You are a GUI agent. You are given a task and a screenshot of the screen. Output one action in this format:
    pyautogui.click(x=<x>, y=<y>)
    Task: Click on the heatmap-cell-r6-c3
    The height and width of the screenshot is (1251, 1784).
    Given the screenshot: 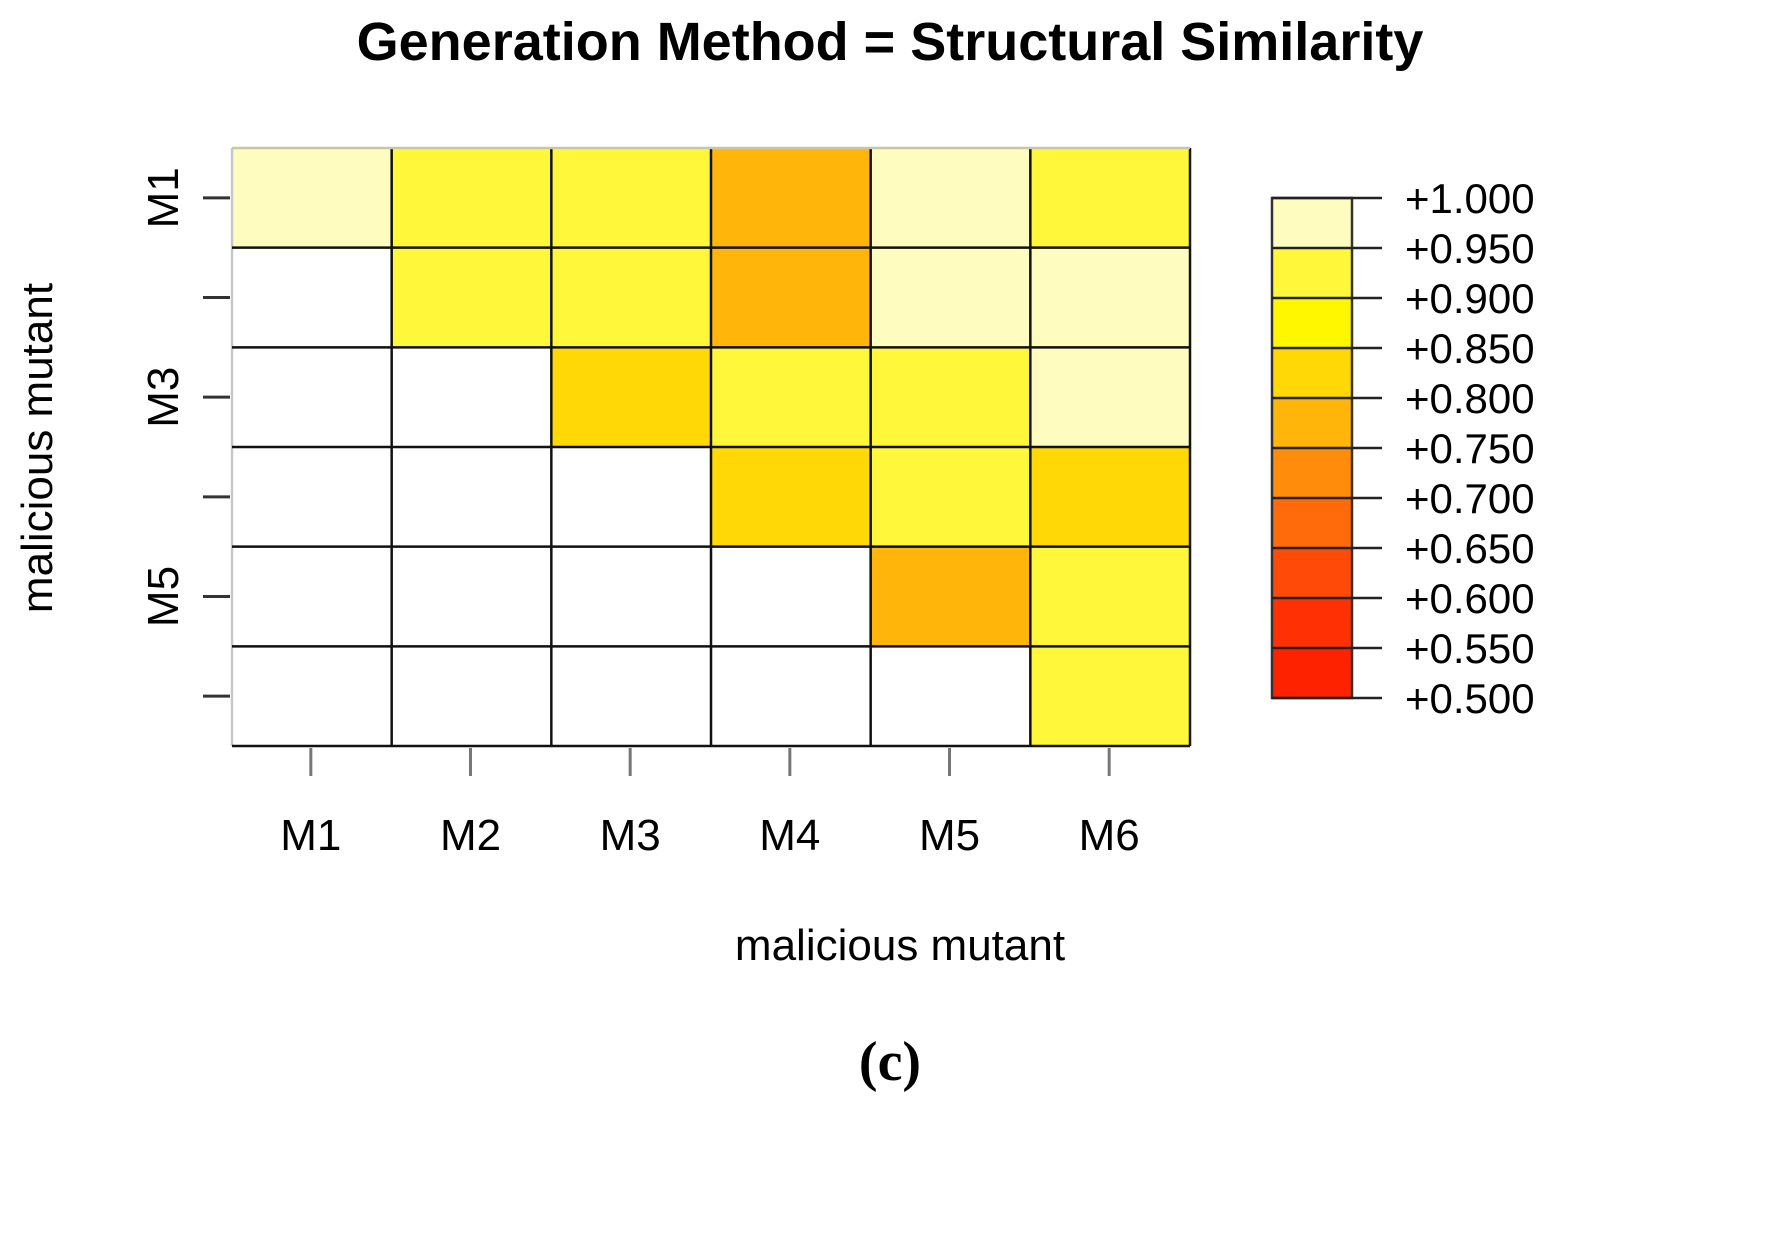 What is the action you would take?
    pyautogui.click(x=631, y=696)
    